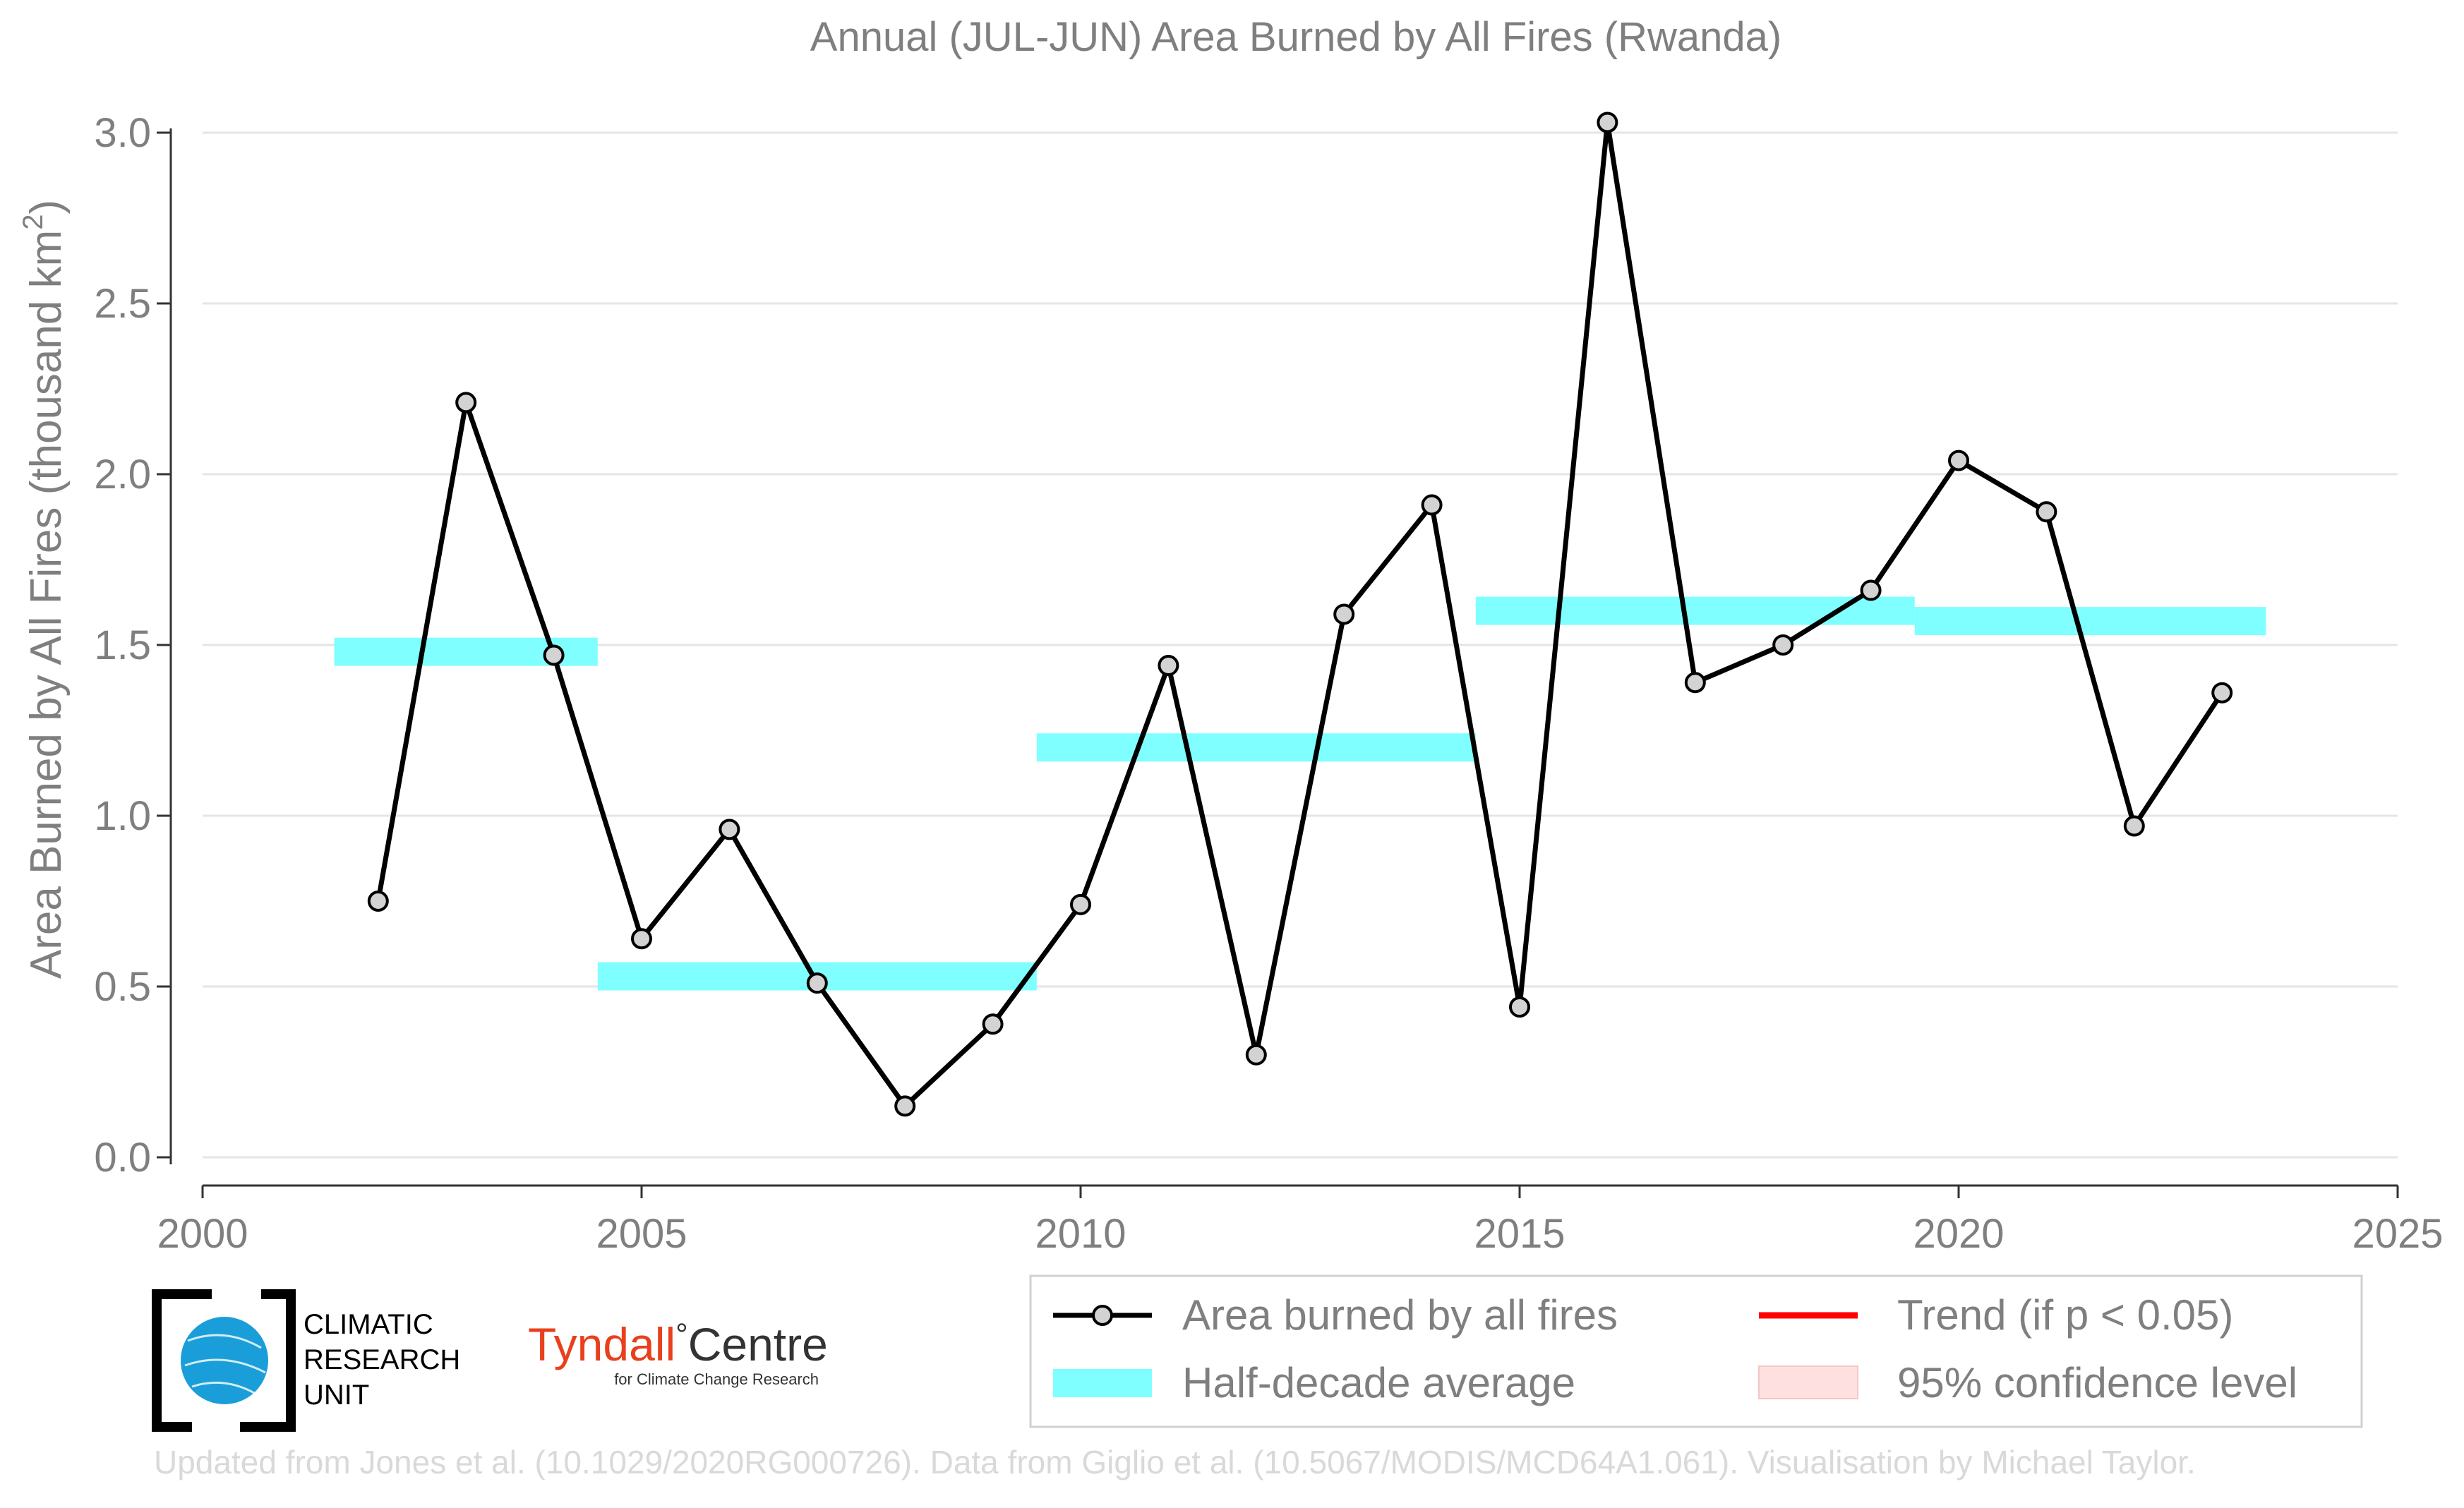 The width and height of the screenshot is (2464, 1508). Describe the element at coordinates (1102, 1315) in the screenshot. I see `legend-mark-area-burned-point` at that location.